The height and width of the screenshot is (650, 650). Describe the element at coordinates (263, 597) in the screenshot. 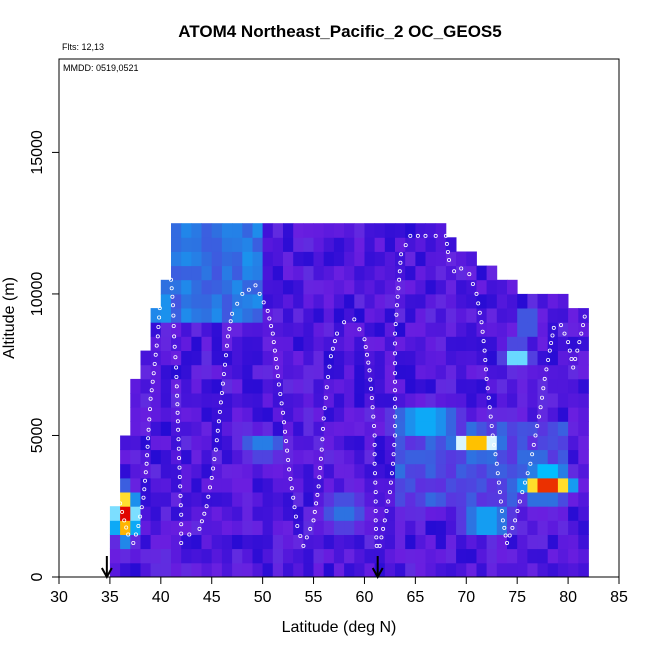

I see `x-tick-label: 50` at that location.